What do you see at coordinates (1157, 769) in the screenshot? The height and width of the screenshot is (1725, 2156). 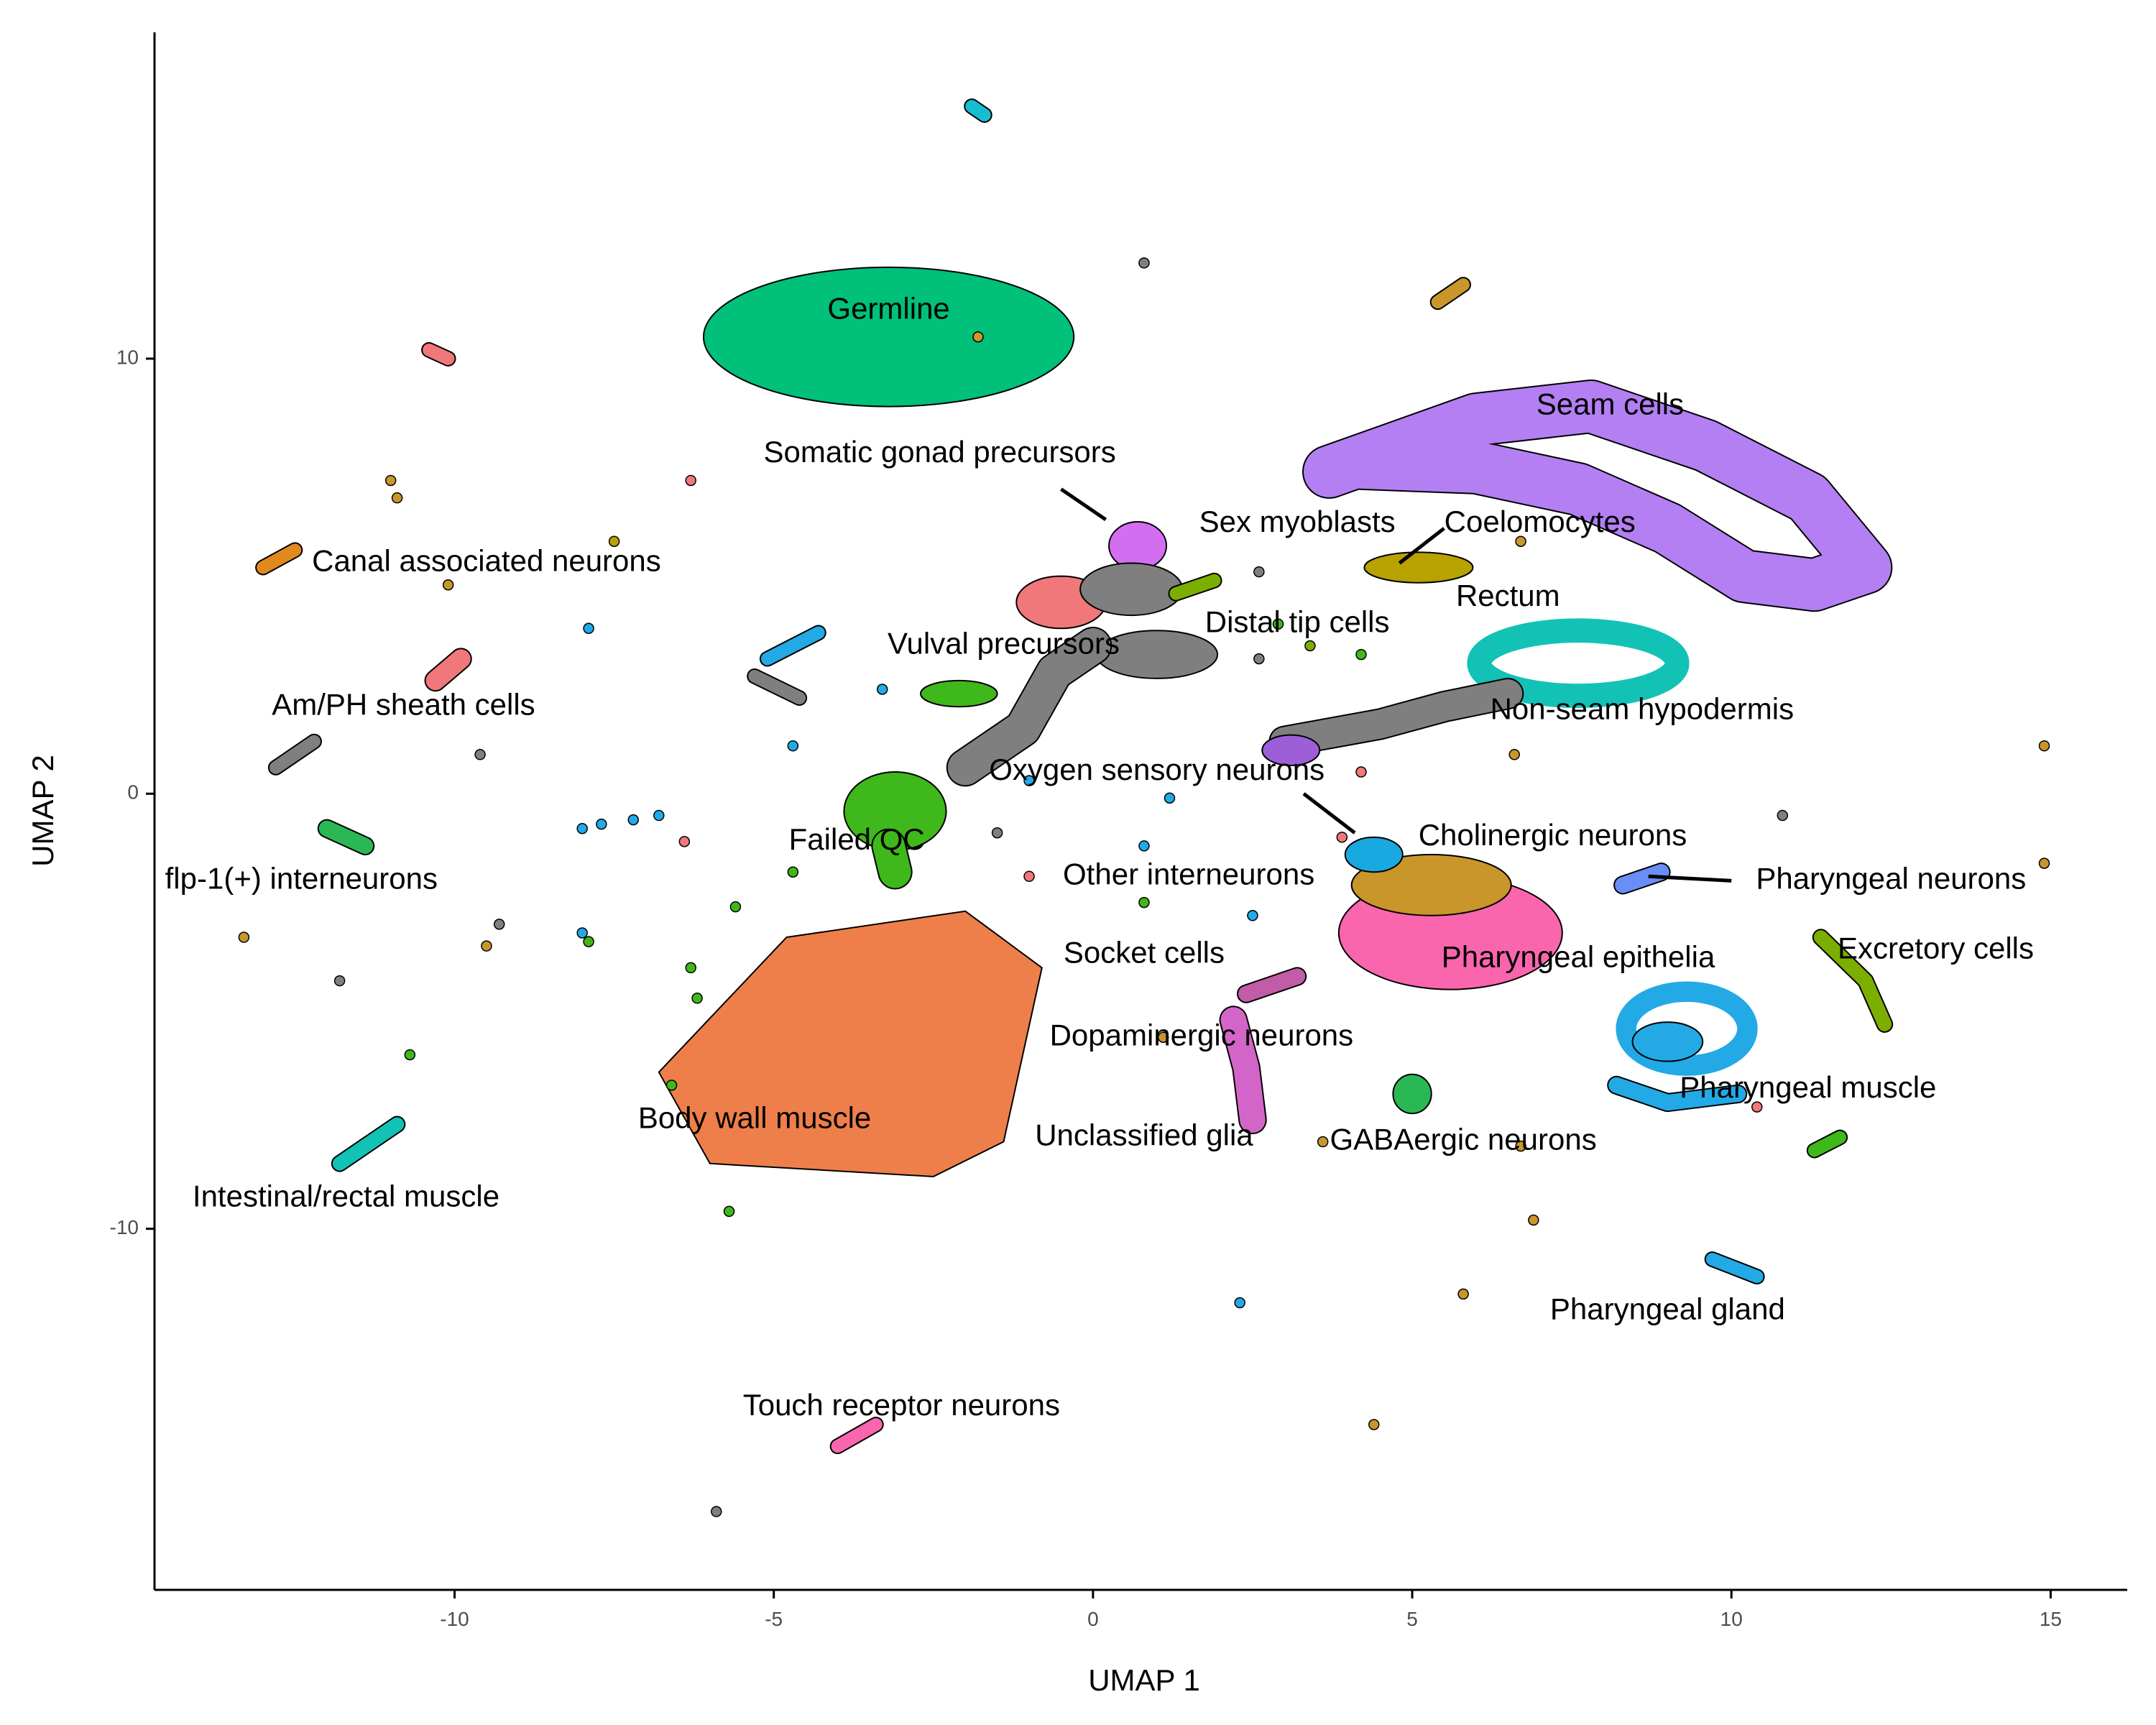 I see `cell-type-label: Oxygen sensory neurons` at bounding box center [1157, 769].